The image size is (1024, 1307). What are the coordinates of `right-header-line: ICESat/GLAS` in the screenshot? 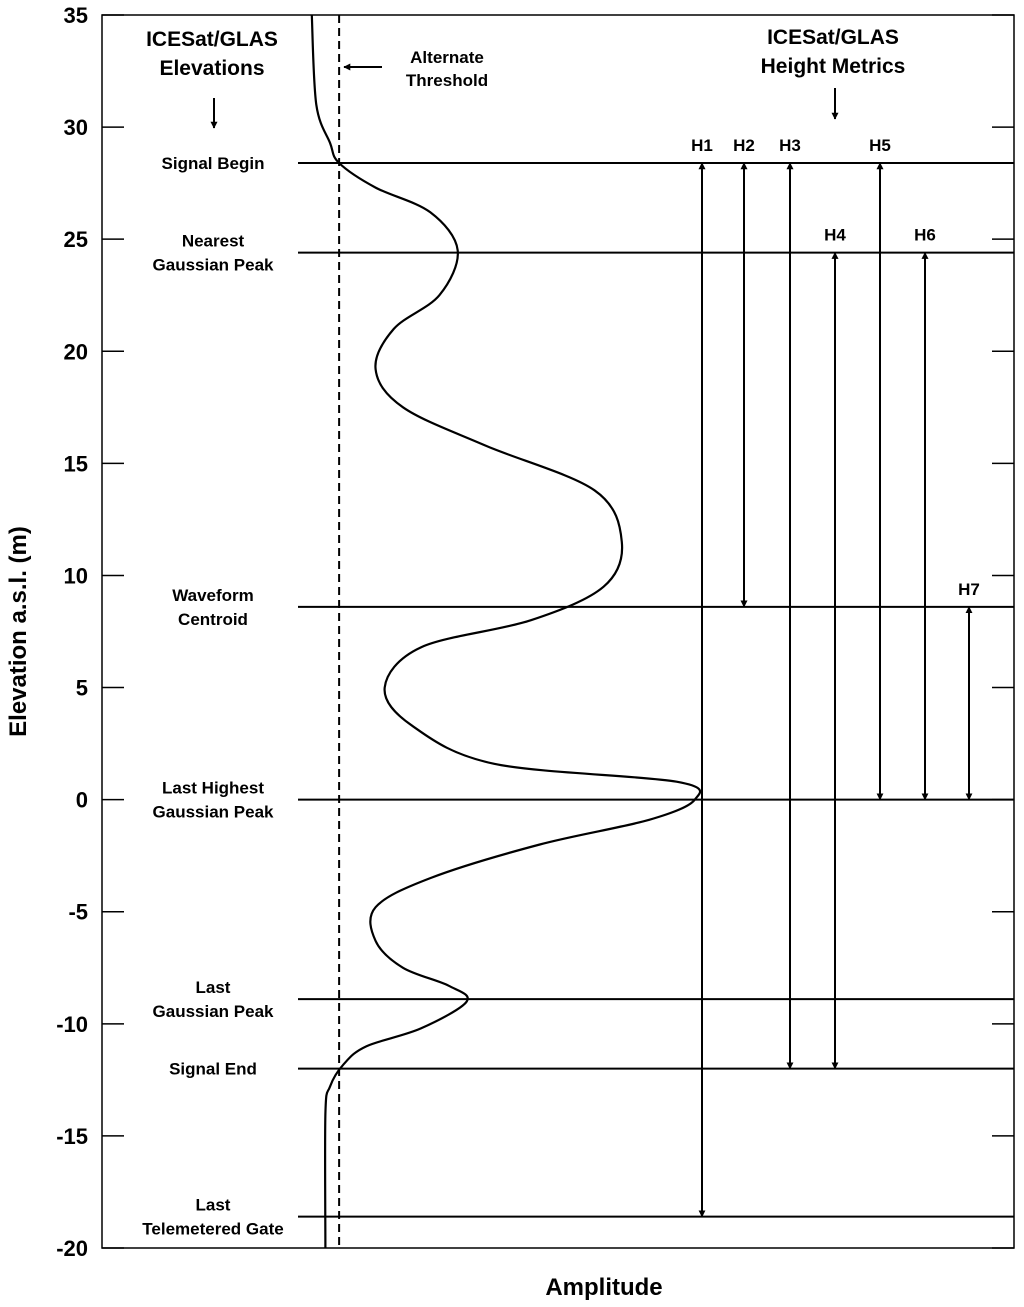 It's located at (833, 37).